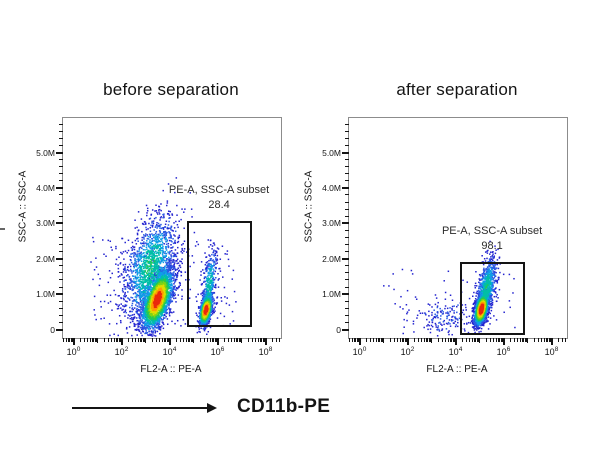 This screenshot has height=471, width=600. Describe the element at coordinates (52, 329) in the screenshot. I see `y-tick-label: 0` at that location.